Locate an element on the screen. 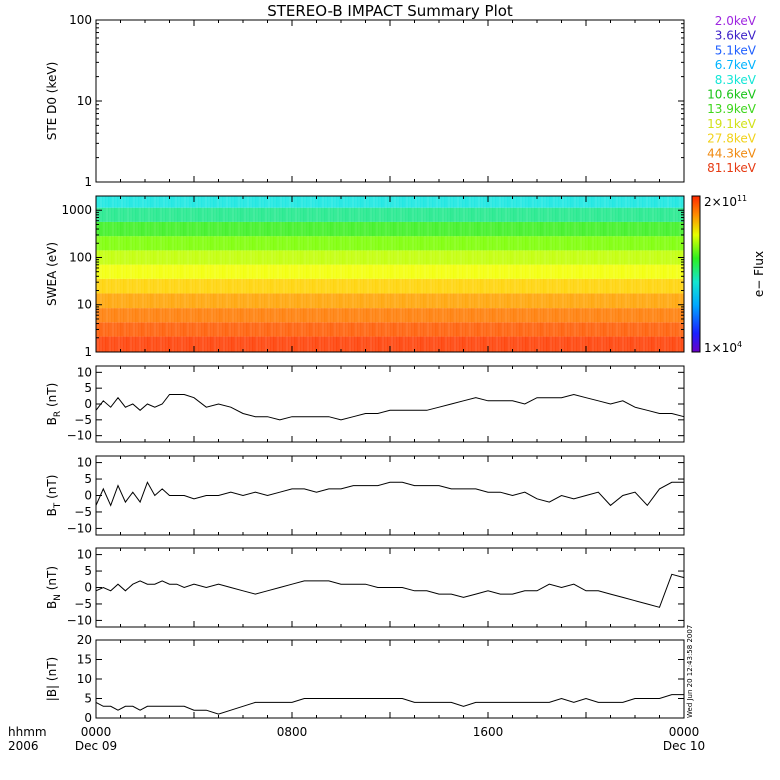  y-tick-label: 1 is located at coordinates (88, 352).